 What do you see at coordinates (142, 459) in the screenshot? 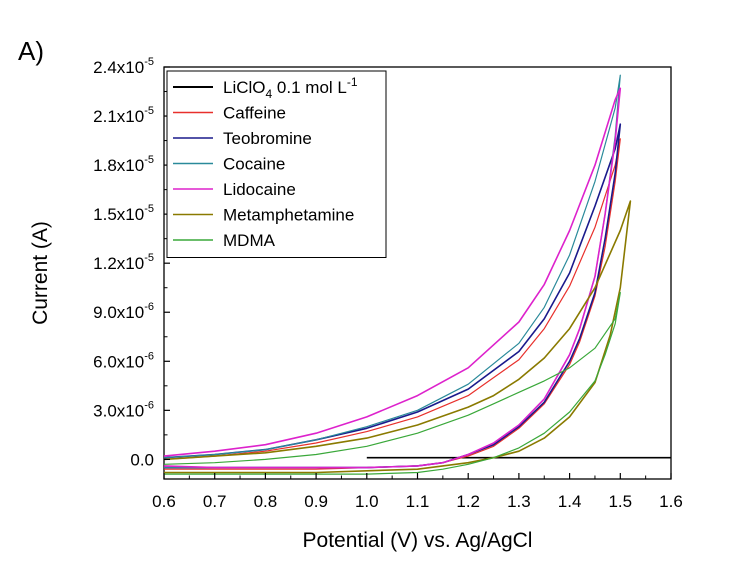
I see `y-tick-label: 0.0` at bounding box center [142, 459].